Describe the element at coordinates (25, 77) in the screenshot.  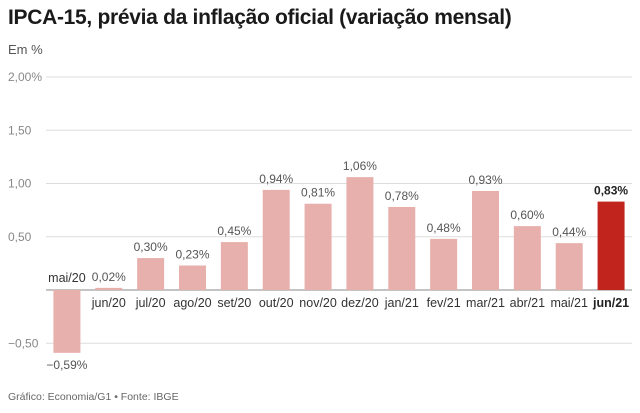
I see `y-tick-label: 2,00%` at that location.